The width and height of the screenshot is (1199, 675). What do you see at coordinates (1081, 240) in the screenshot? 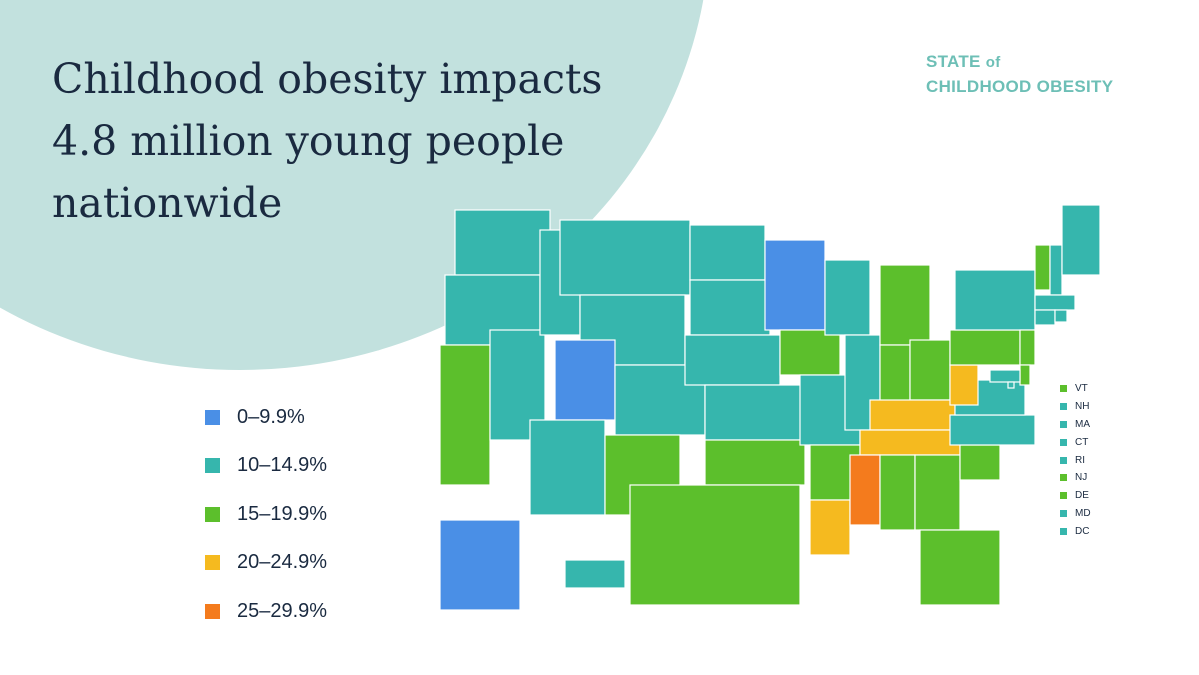
I see `state-me` at bounding box center [1081, 240].